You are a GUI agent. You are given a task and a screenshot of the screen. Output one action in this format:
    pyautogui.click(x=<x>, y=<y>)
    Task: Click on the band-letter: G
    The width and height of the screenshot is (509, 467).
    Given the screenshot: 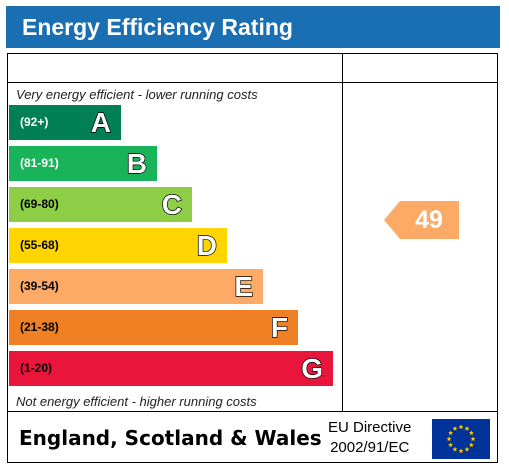 What is the action you would take?
    pyautogui.click(x=312, y=368)
    